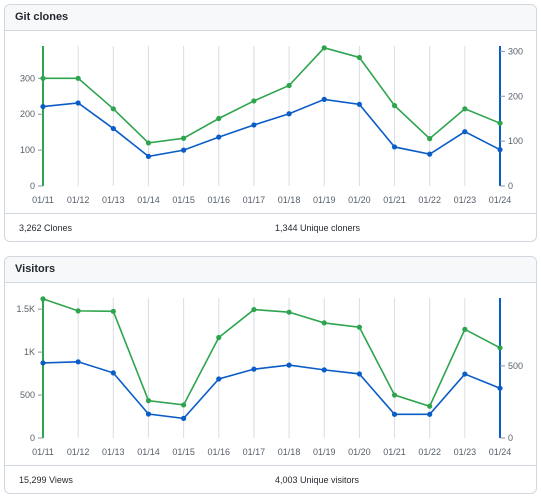 The height and width of the screenshot is (500, 541). I want to click on clones-date-label: 01/20, so click(359, 200).